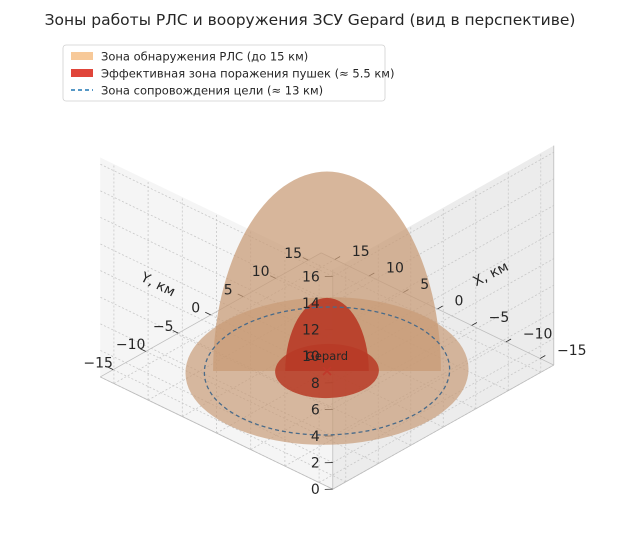  What do you see at coordinates (98, 363) in the screenshot?
I see `y-tick-label: −15` at bounding box center [98, 363].